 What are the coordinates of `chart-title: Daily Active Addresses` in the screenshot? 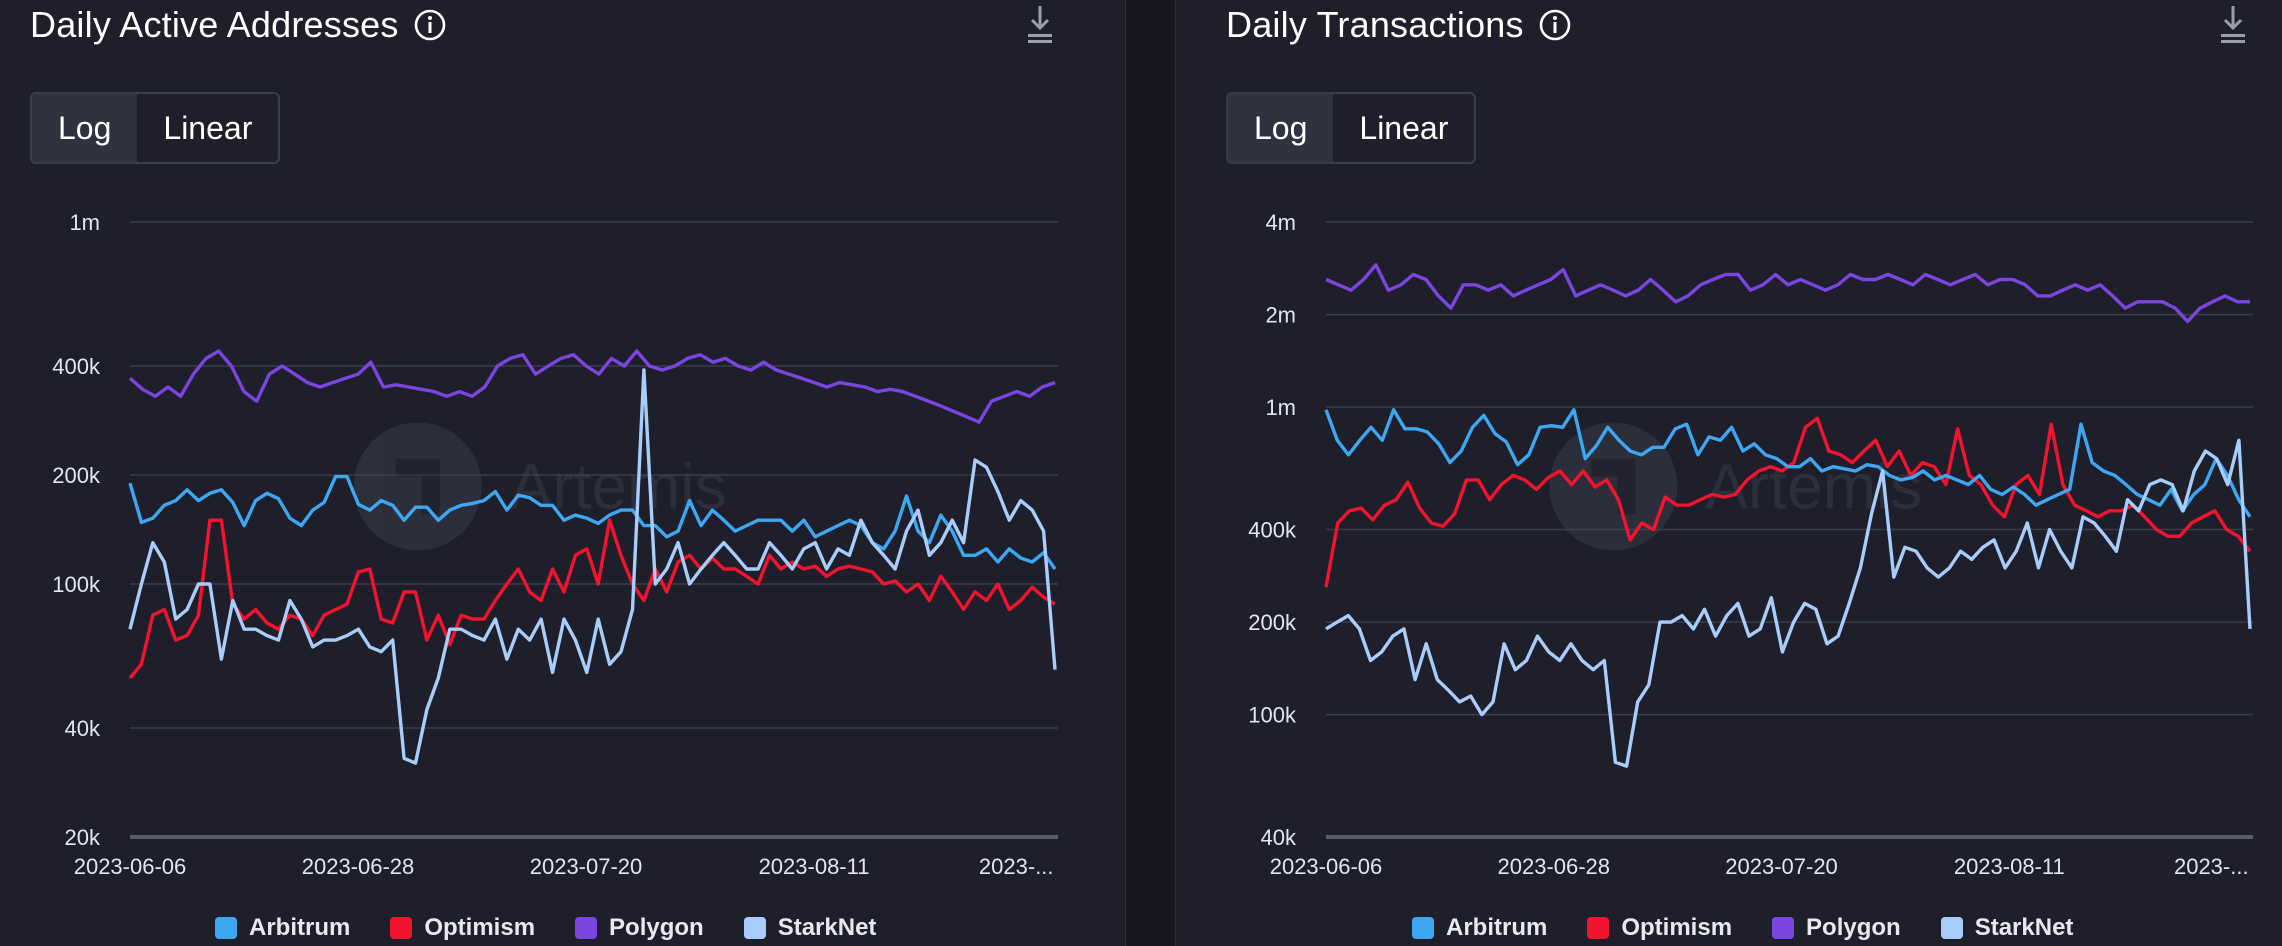 It's located at (214, 24).